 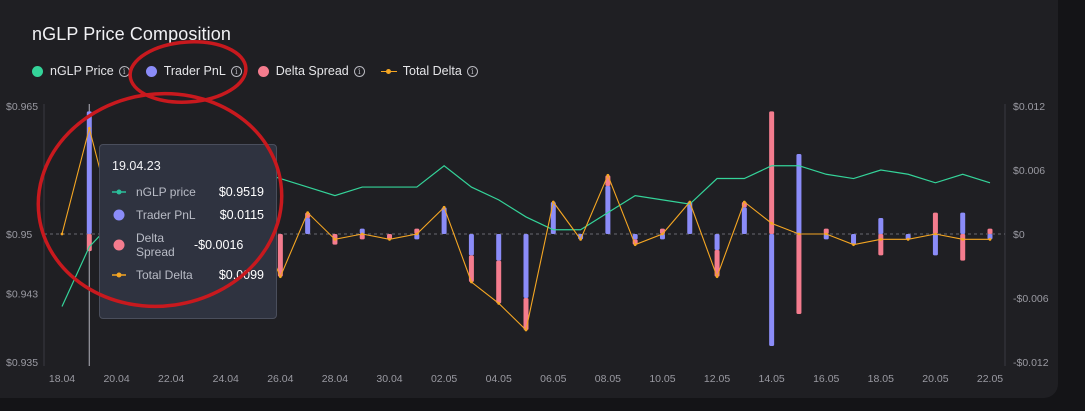 What do you see at coordinates (553, 379) in the screenshot?
I see `x-tick-label: 06.05` at bounding box center [553, 379].